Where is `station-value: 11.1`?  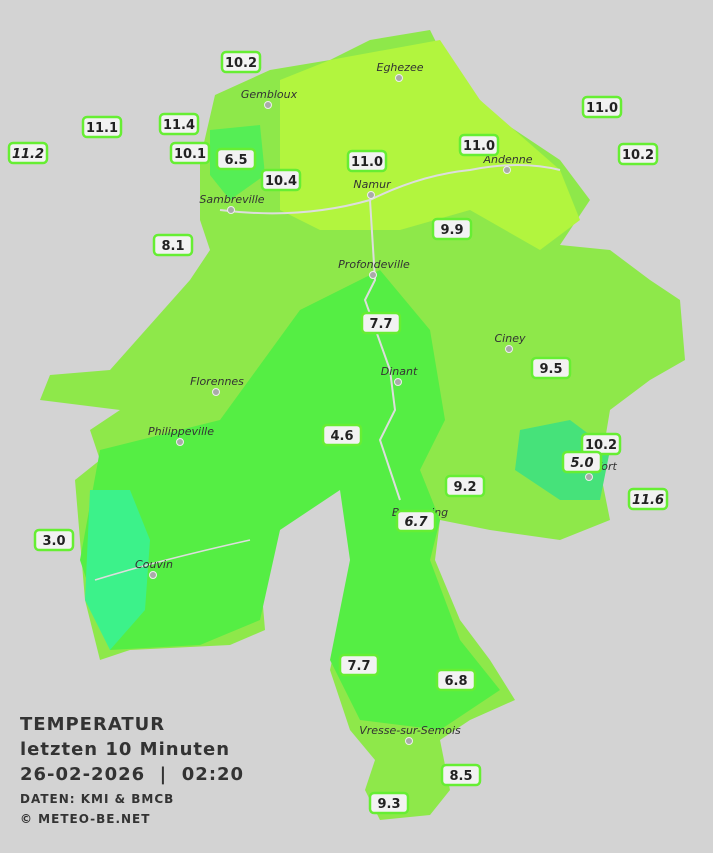 station-value: 11.1 is located at coordinates (102, 128).